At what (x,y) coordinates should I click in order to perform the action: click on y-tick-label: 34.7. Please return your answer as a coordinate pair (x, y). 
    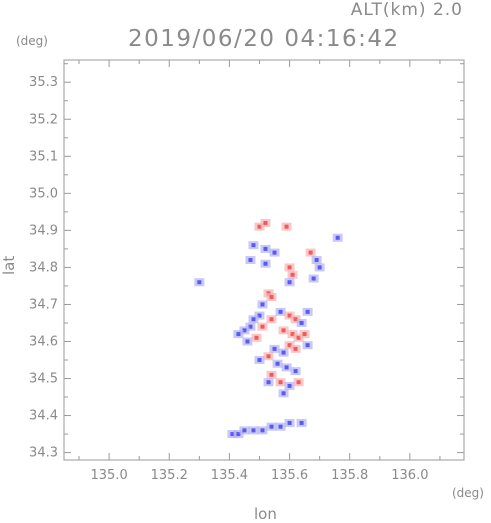
    Looking at the image, I should click on (43, 304).